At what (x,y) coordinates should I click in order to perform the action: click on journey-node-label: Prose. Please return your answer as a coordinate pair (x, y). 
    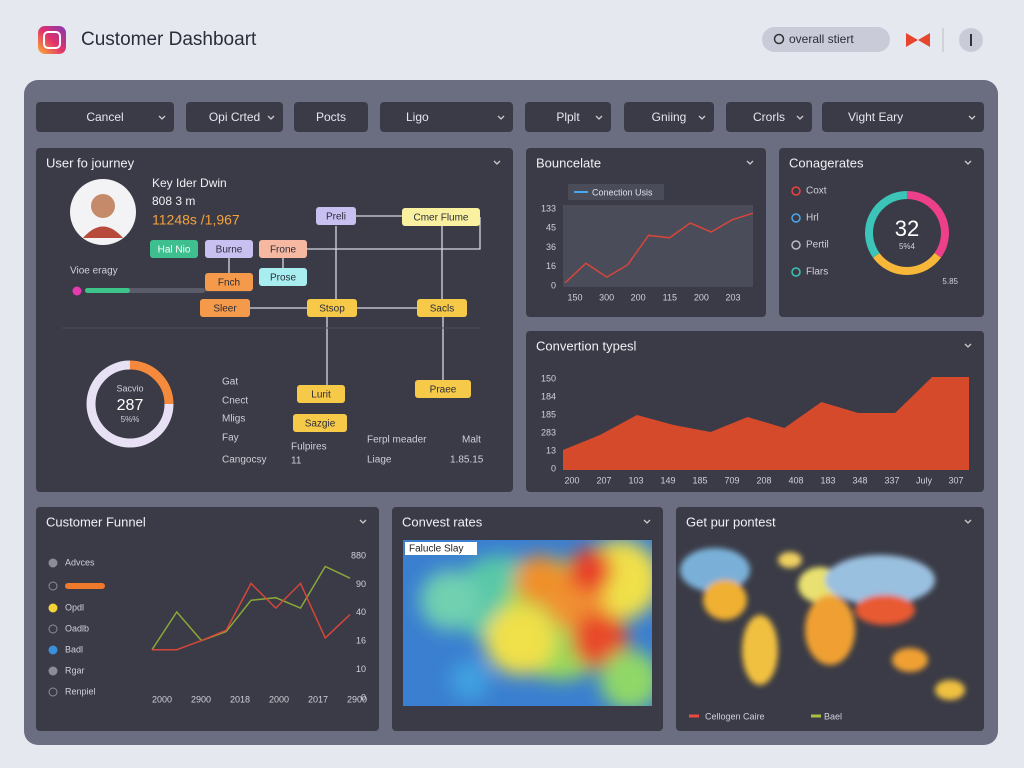
    Looking at the image, I should click on (283, 278).